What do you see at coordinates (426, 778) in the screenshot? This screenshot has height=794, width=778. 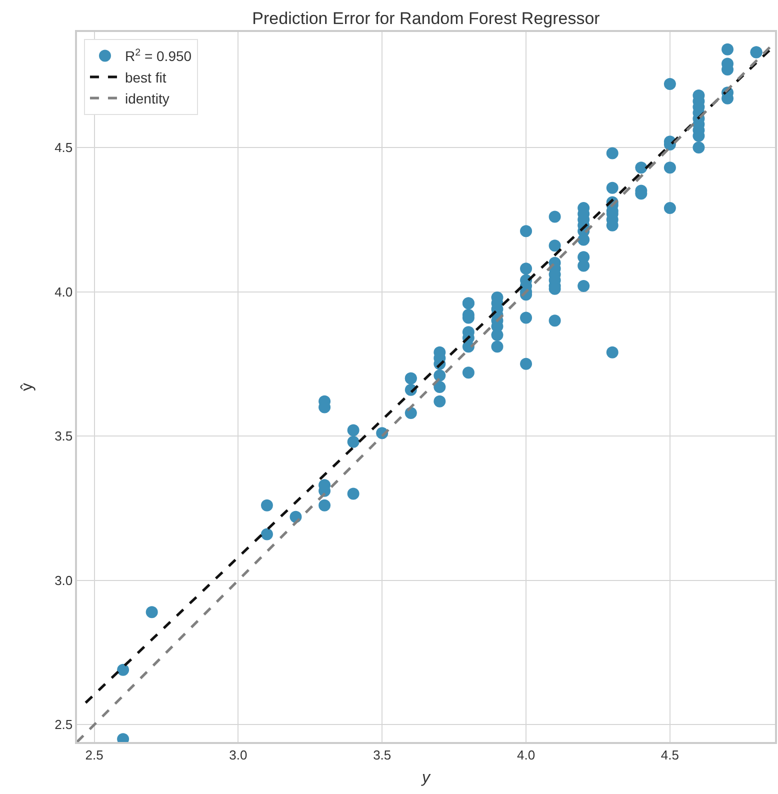 I see `x-axis-title: y` at bounding box center [426, 778].